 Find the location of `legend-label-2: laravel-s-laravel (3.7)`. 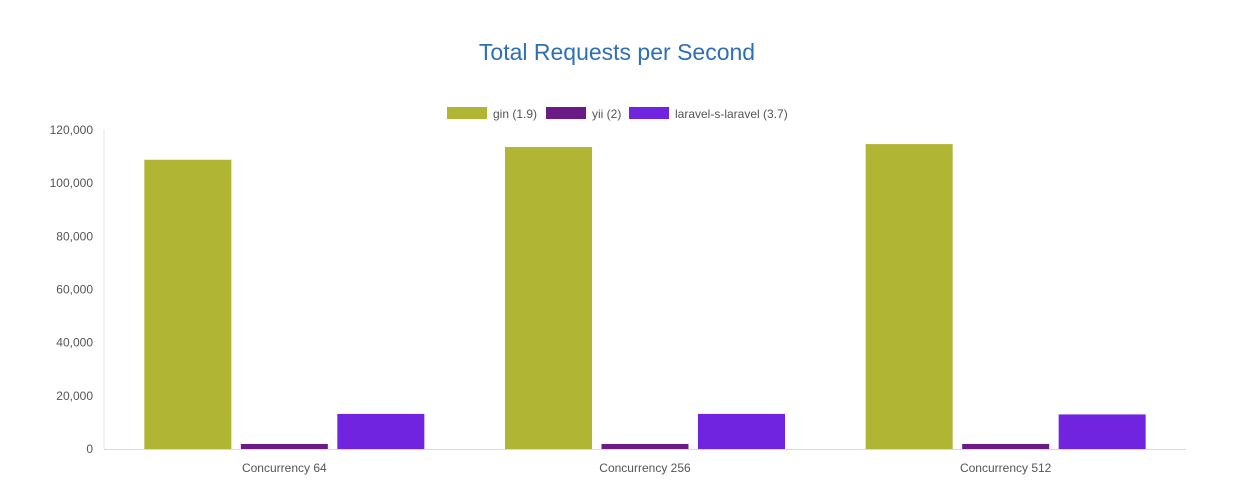

legend-label-2: laravel-s-laravel (3.7) is located at coordinates (731, 114).